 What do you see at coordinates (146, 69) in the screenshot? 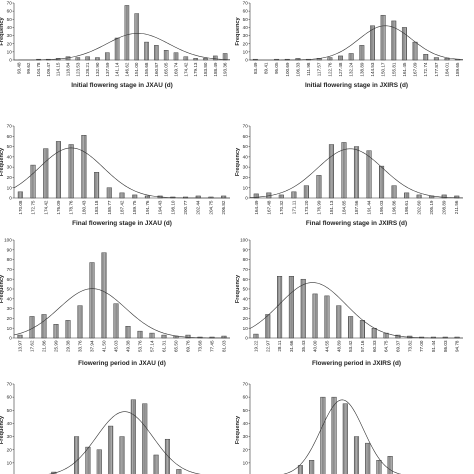
I see `x-tick-label: 155.68` at bounding box center [146, 69].